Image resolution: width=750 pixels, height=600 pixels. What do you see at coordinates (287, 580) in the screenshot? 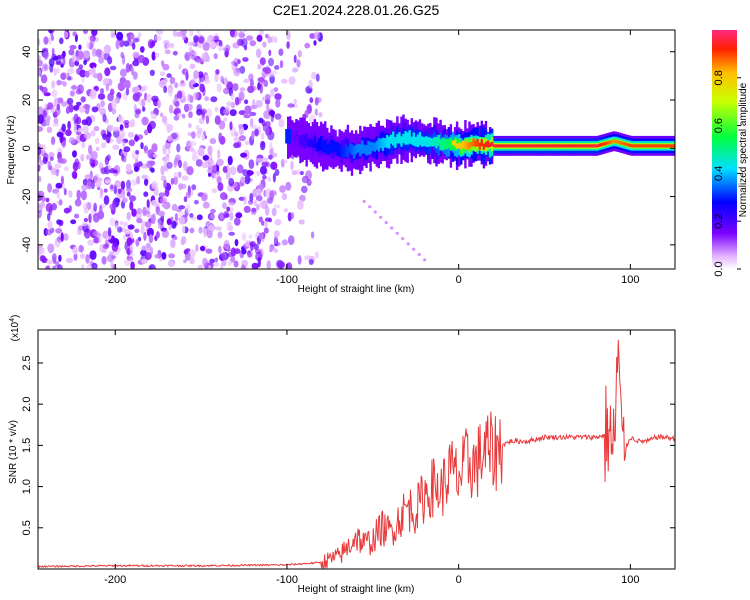
I see `x-tick-label: -100` at bounding box center [287, 580].